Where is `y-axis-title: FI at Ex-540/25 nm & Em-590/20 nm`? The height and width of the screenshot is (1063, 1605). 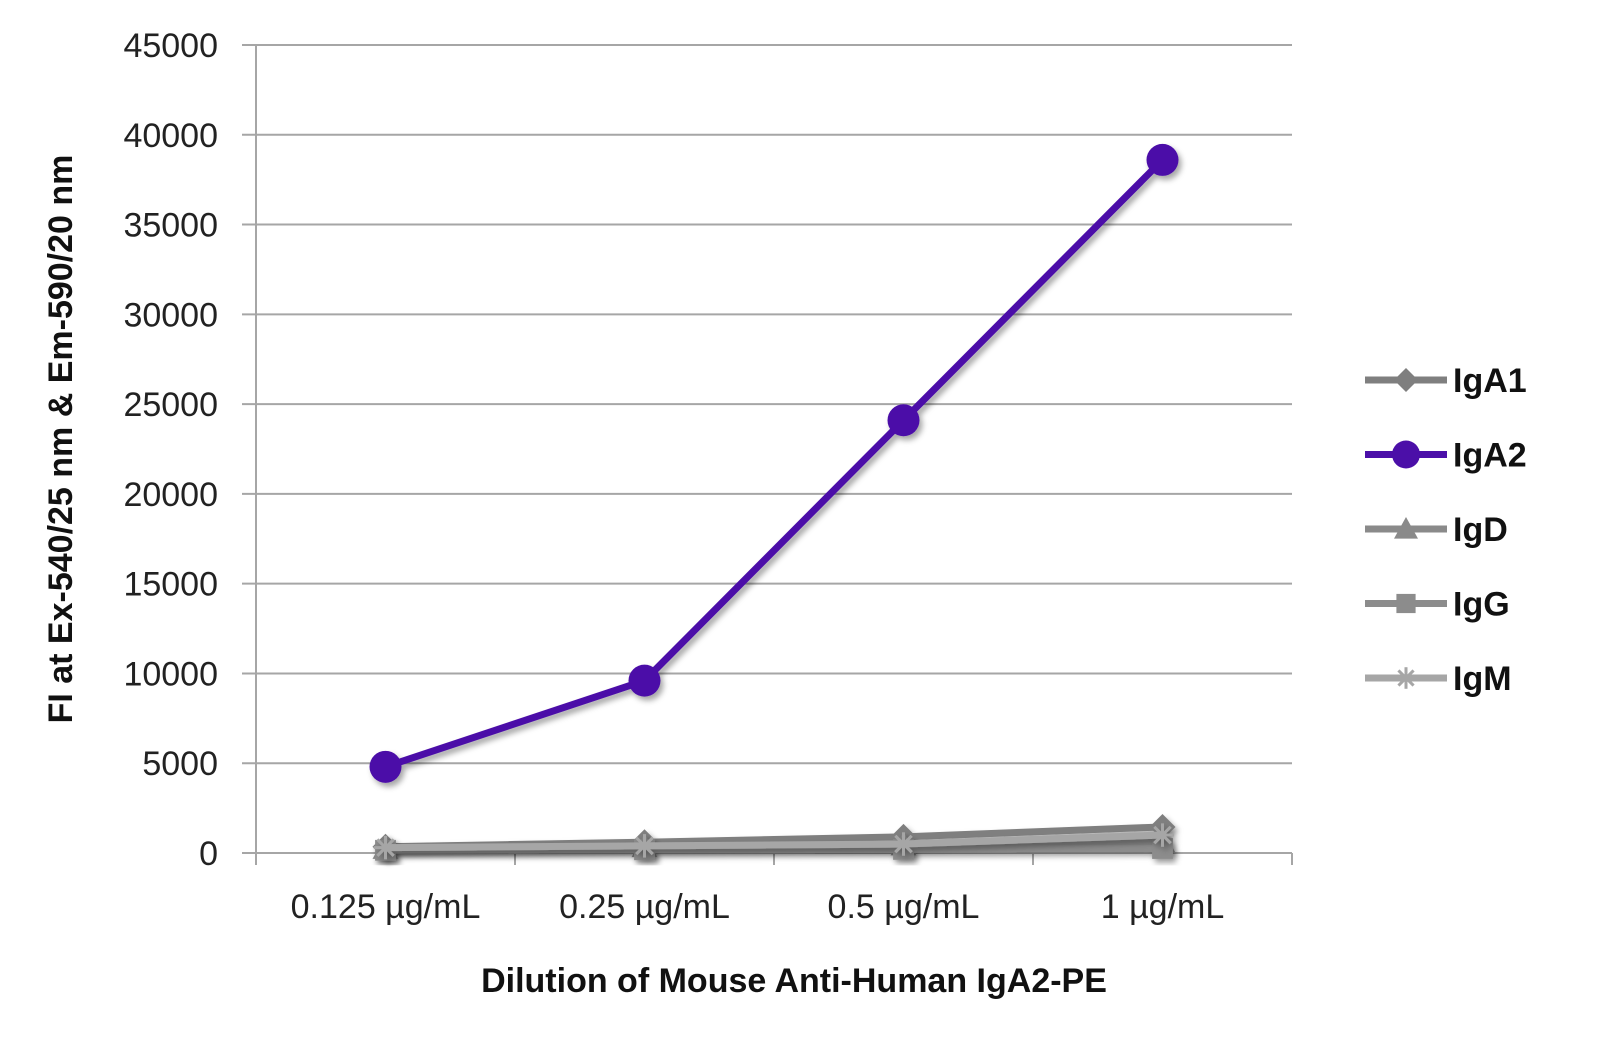 y-axis-title: FI at Ex-540/25 nm & Em-590/20 nm is located at coordinates (61, 439).